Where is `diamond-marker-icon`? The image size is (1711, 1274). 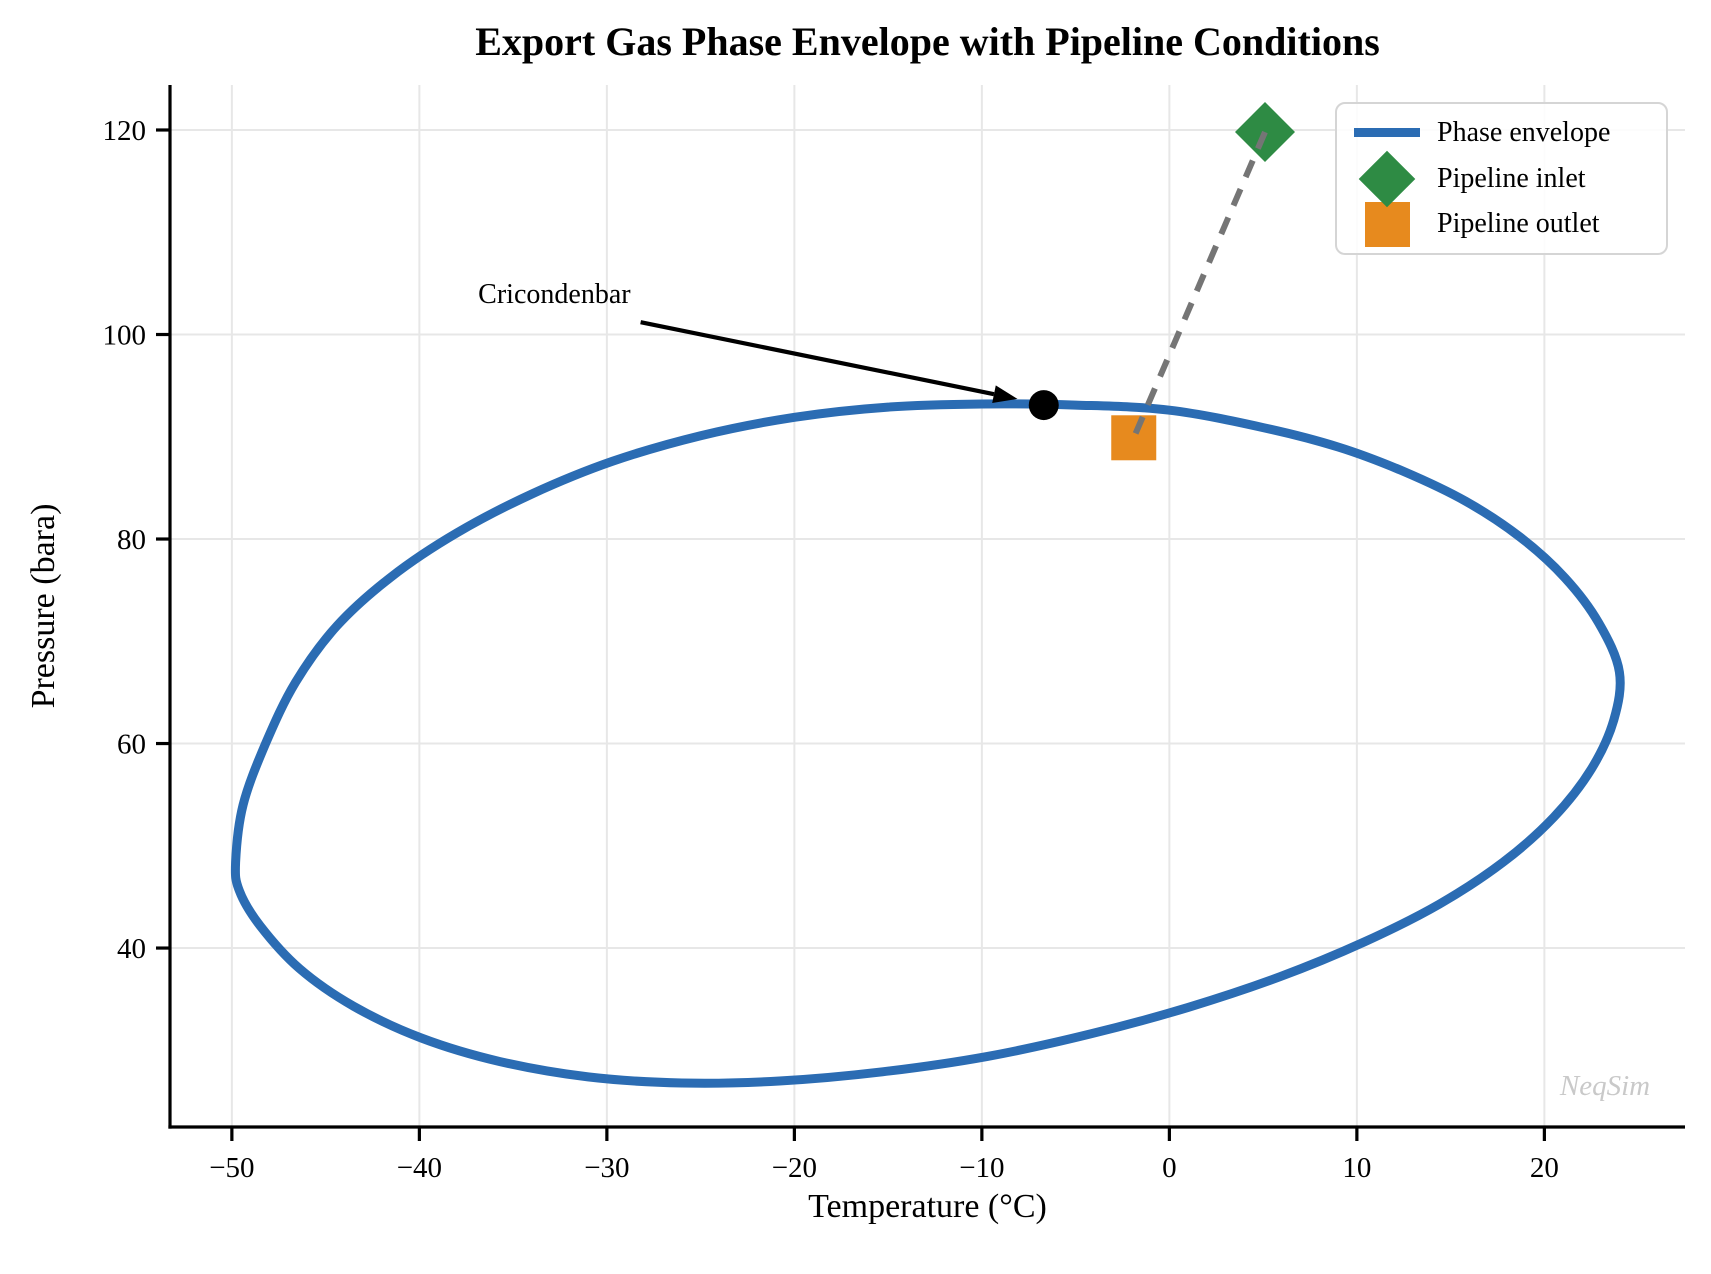
diamond-marker-icon is located at coordinates (1387, 178).